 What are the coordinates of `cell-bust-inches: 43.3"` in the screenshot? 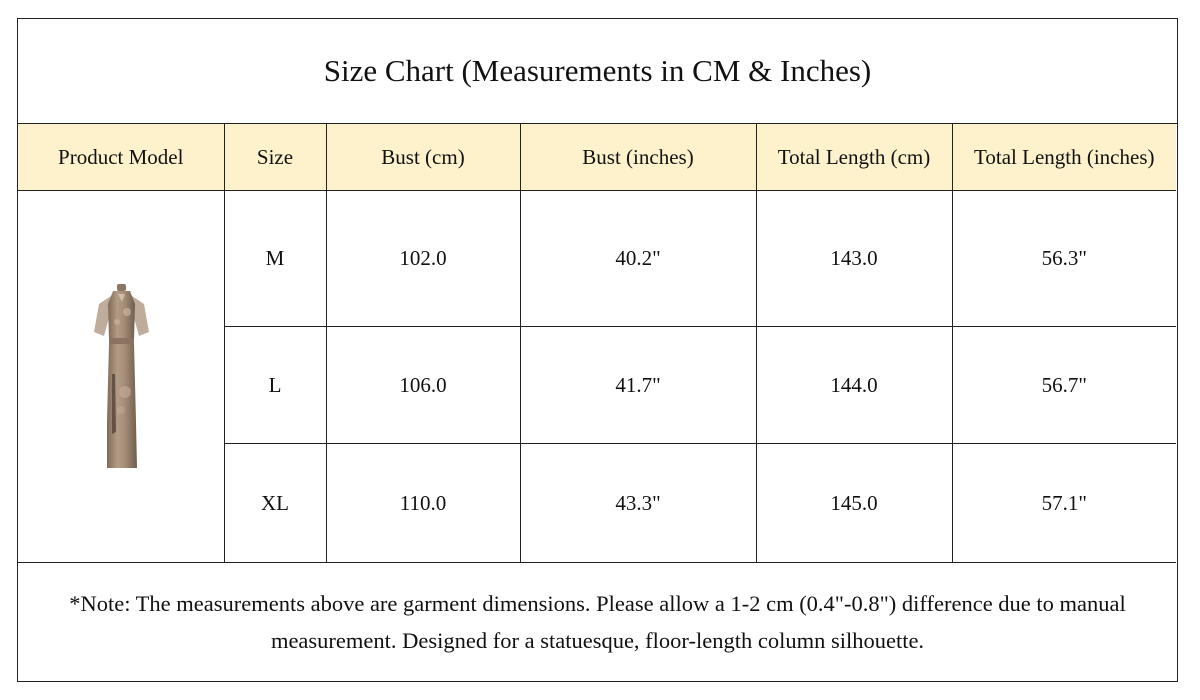 It's located at (638, 503).